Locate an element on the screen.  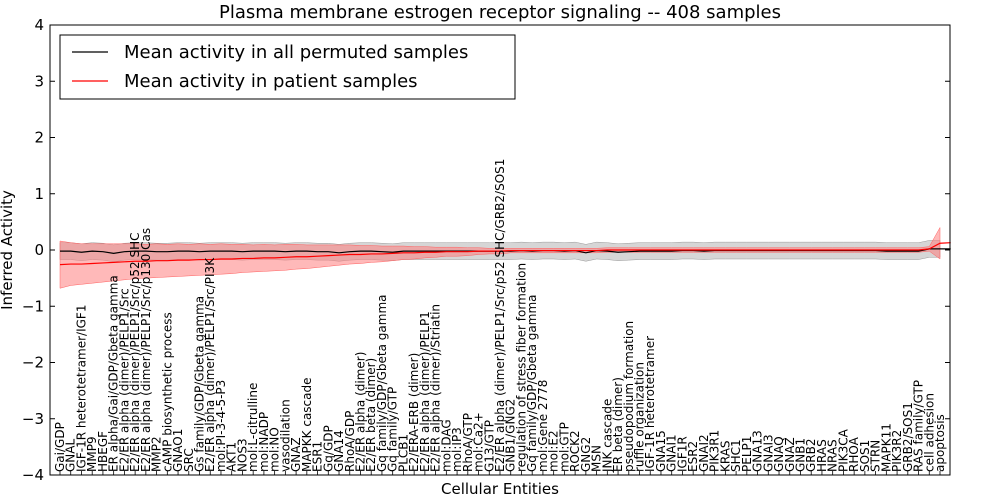
x-tick-label: GNAL is located at coordinates (71, 455).